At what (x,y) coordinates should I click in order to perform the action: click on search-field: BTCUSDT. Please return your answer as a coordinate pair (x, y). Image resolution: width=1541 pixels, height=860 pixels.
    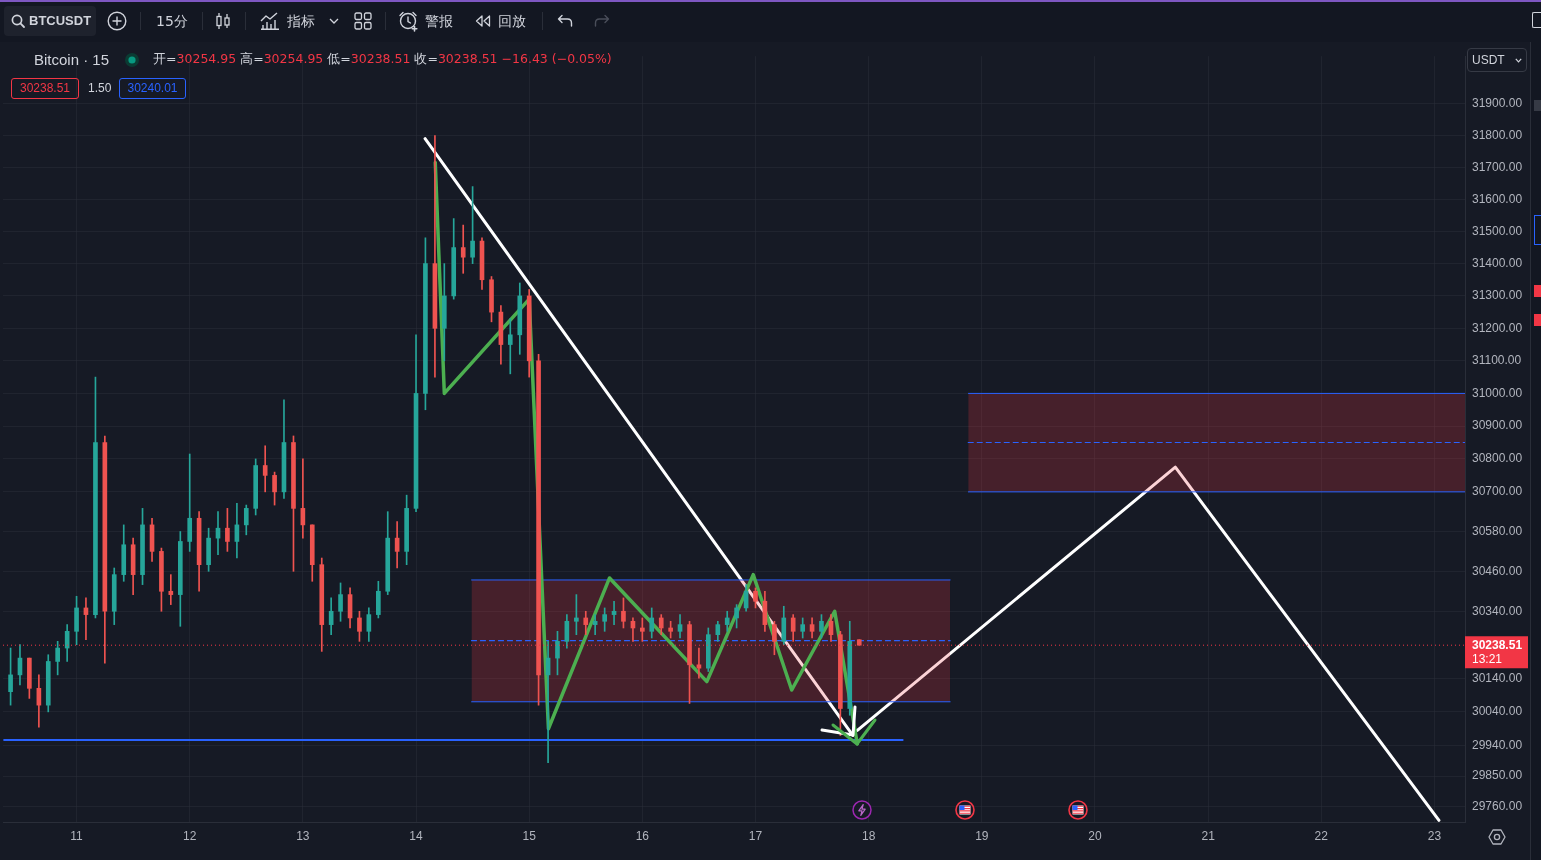
    Looking at the image, I should click on (50, 21).